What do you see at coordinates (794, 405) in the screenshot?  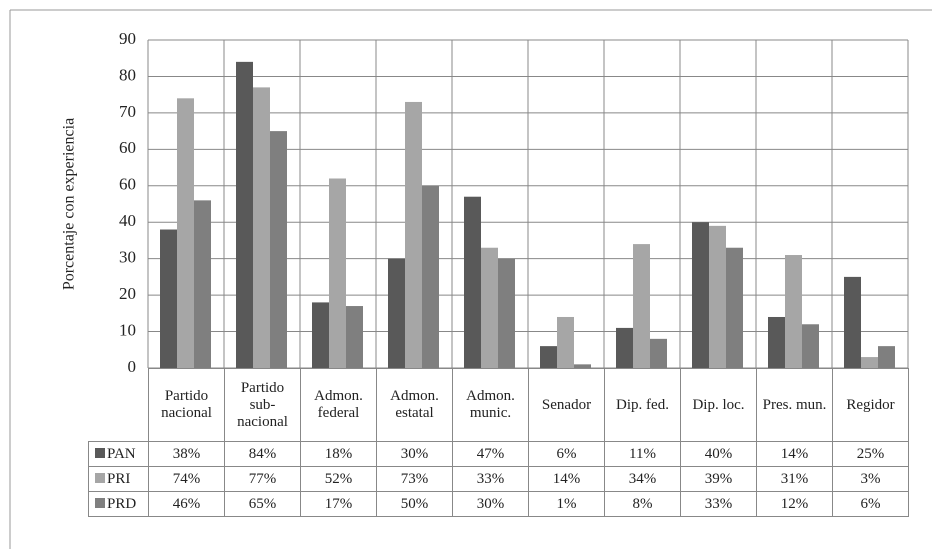 I see `category-label: Pres. mun.` at bounding box center [794, 405].